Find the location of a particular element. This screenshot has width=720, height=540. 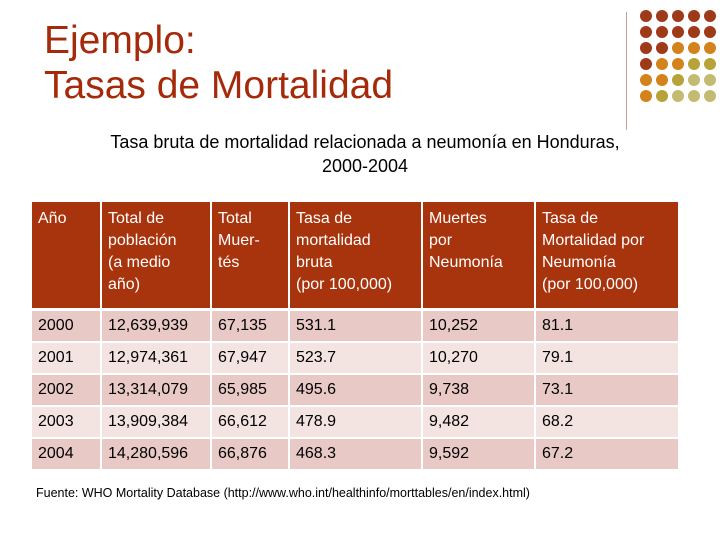

table-row: 2002 13,314,079 65,985 495.6 9,738 73.1 is located at coordinates (355, 391).